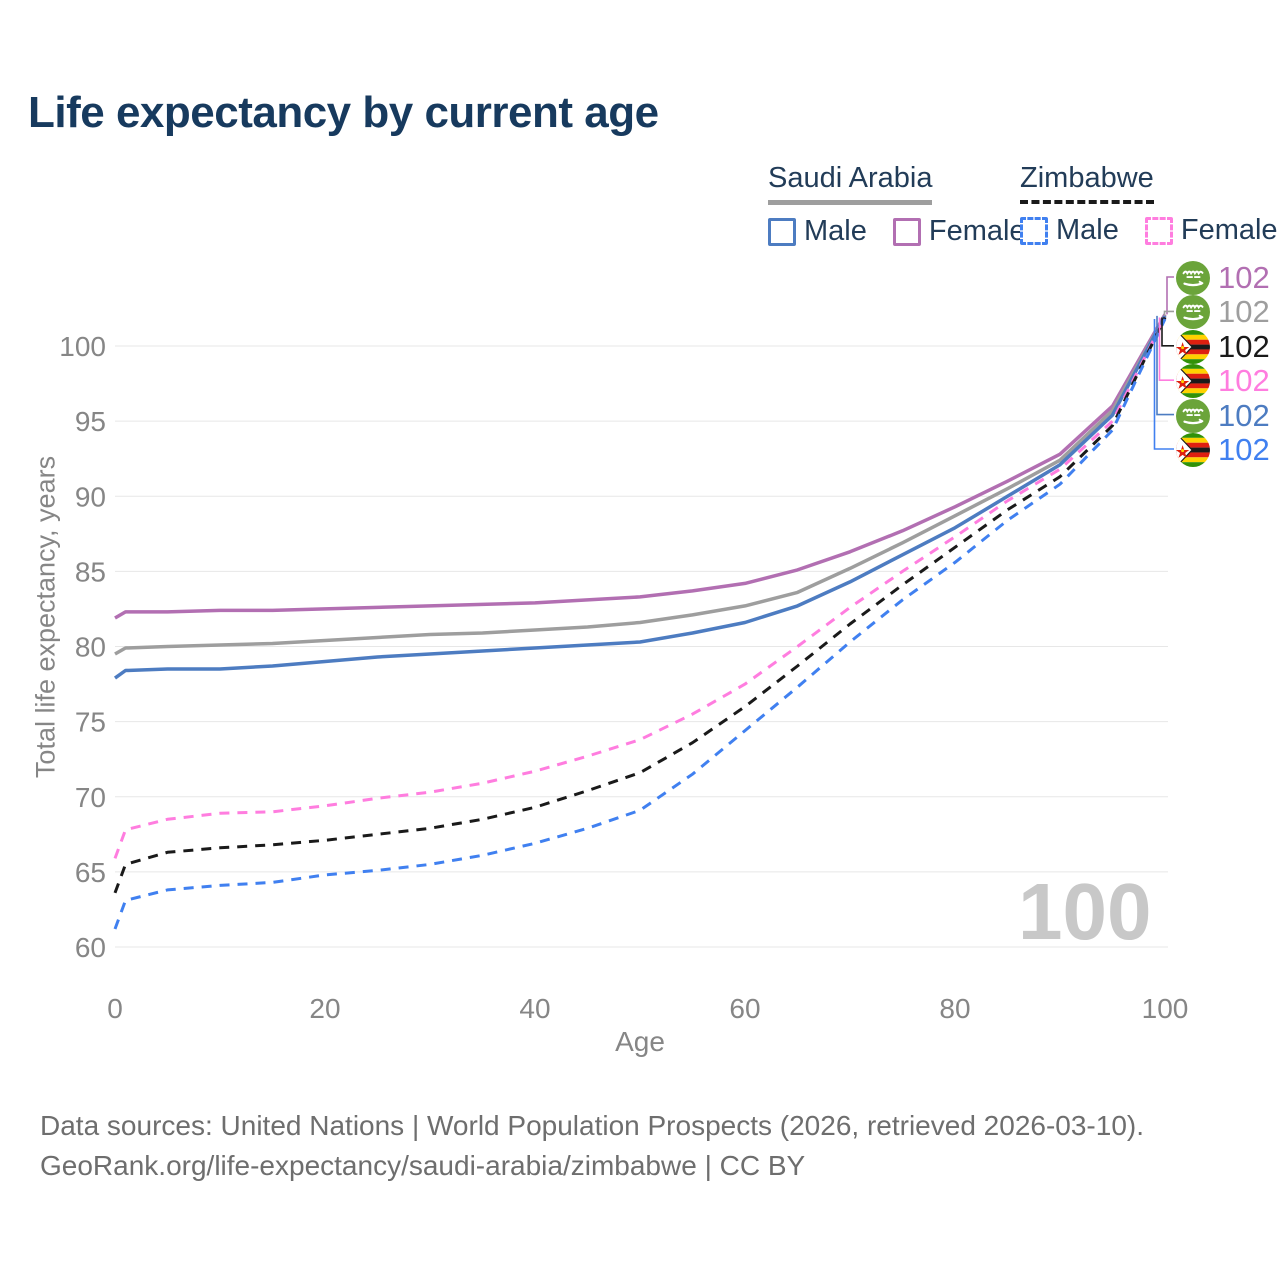 This screenshot has height=1280, width=1280. I want to click on end-value-zimbabwe-male: 102, so click(1244, 449).